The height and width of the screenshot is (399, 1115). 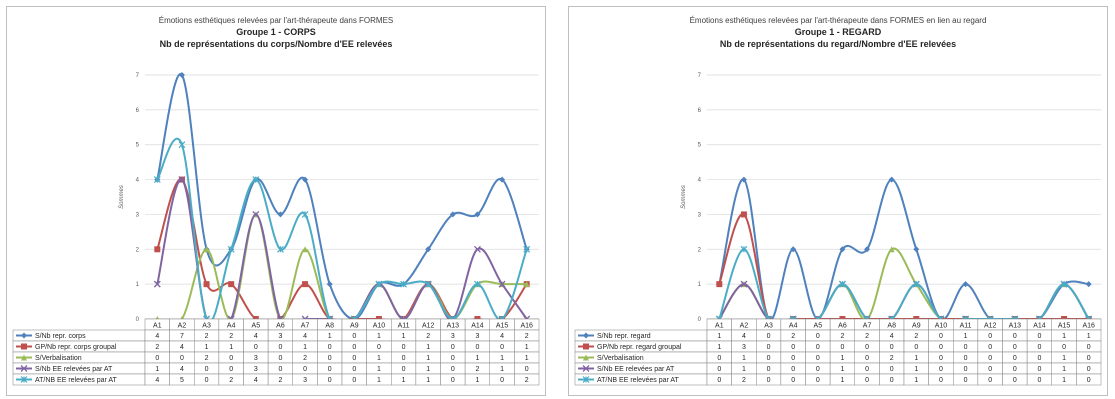 I want to click on category-label: A1, so click(x=157, y=326).